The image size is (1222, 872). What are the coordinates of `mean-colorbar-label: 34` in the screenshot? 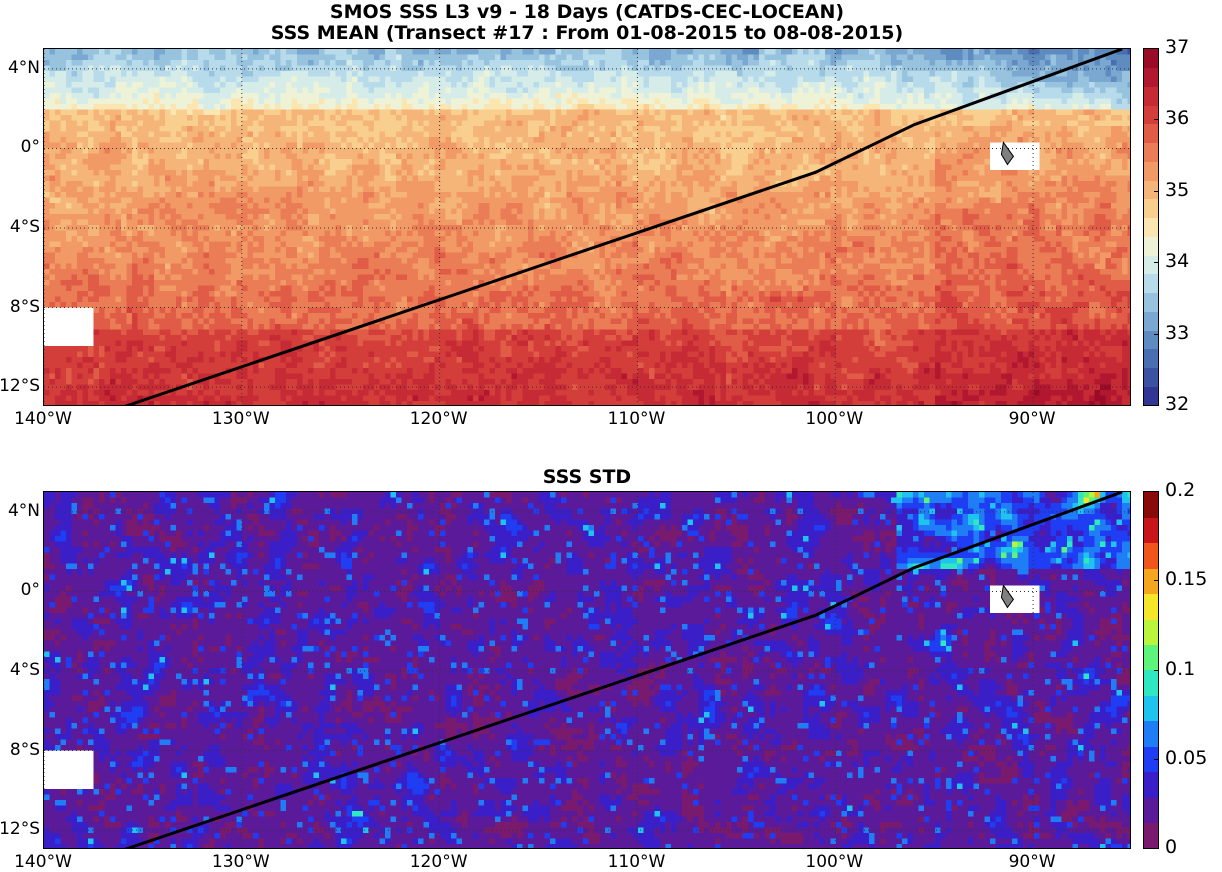 It's located at (1177, 261).